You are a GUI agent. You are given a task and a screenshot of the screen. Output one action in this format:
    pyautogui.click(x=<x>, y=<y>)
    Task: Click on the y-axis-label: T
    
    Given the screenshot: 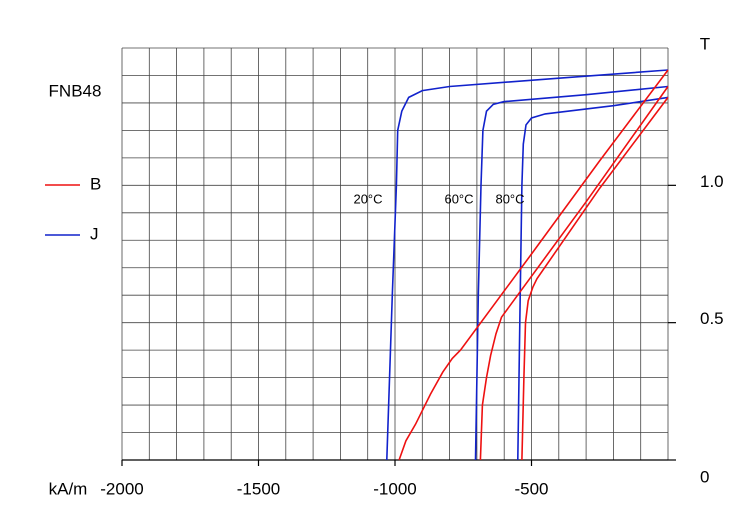 What is the action you would take?
    pyautogui.click(x=705, y=43)
    